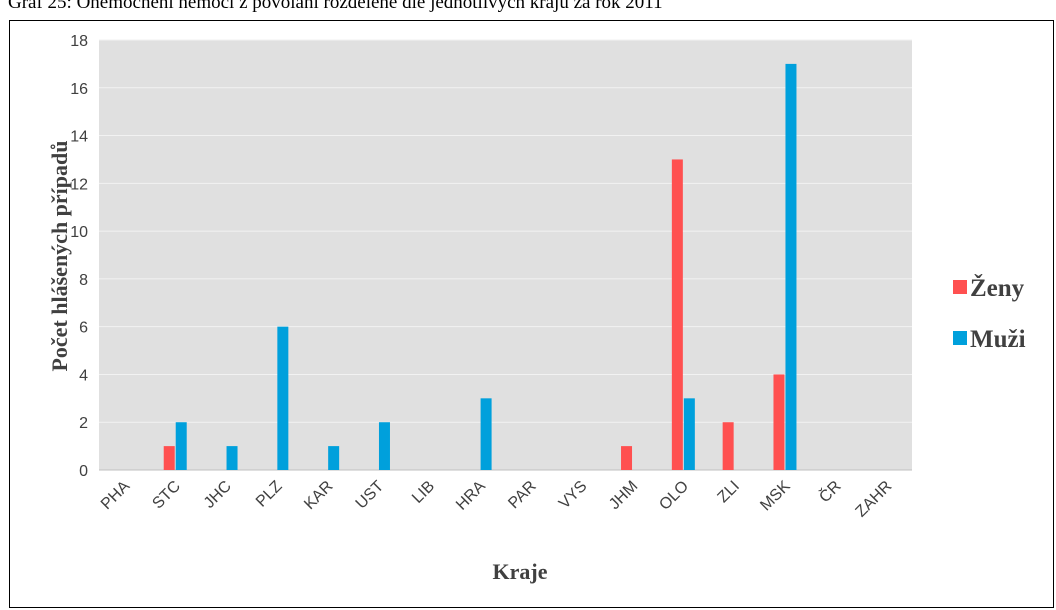 This screenshot has width=1056, height=610. What do you see at coordinates (674, 496) in the screenshot?
I see `x-tick-label: OLO` at bounding box center [674, 496].